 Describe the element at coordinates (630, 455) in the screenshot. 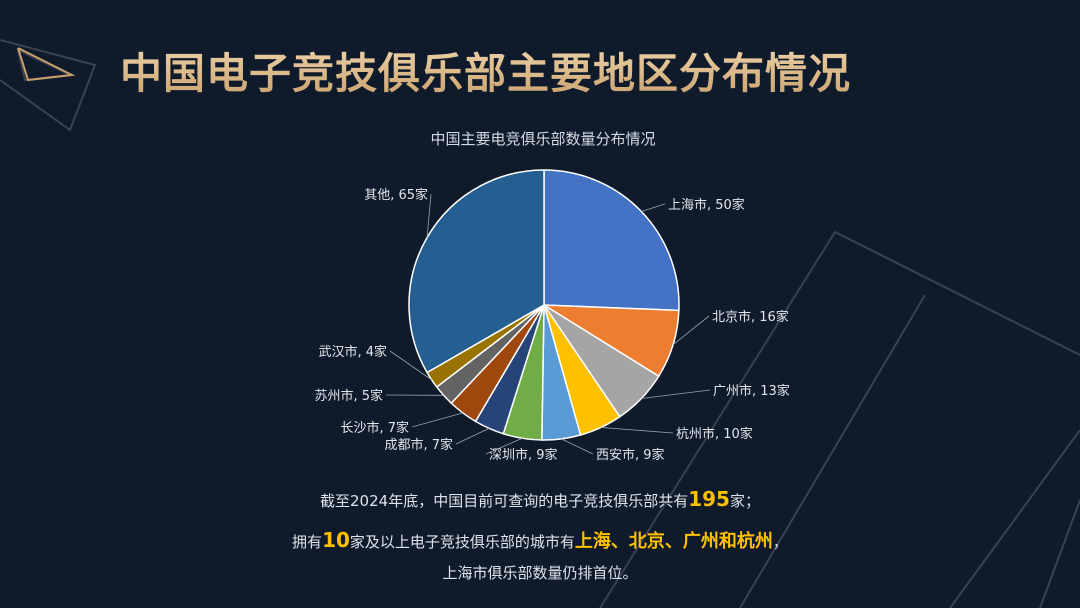

I see `data-label-5: 西安市, 9家` at that location.